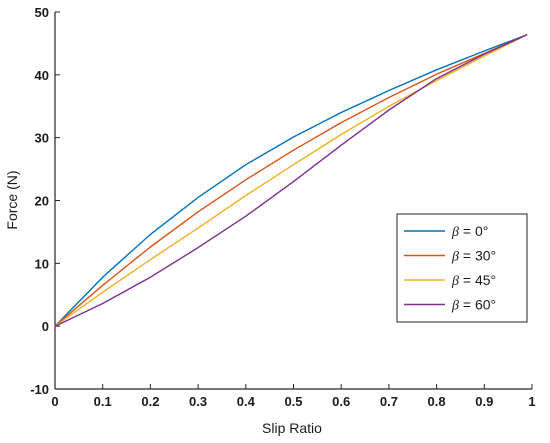  I want to click on x-tick-label: 0.4, so click(246, 401).